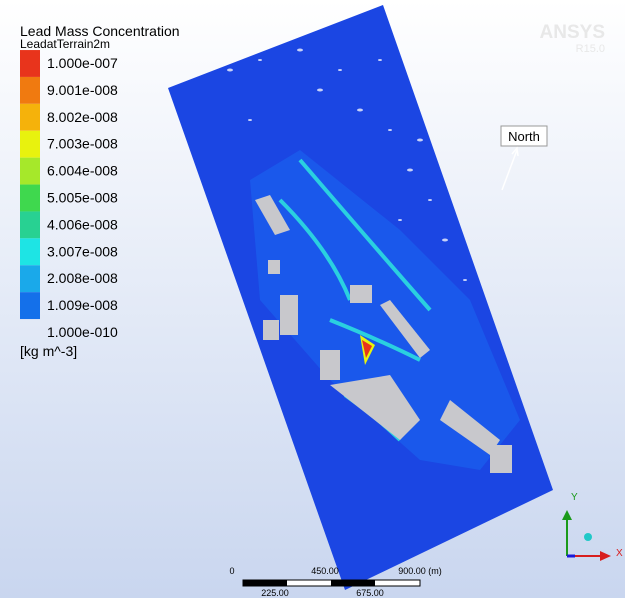  What do you see at coordinates (574, 497) in the screenshot?
I see `y-axis-label: Y` at bounding box center [574, 497].